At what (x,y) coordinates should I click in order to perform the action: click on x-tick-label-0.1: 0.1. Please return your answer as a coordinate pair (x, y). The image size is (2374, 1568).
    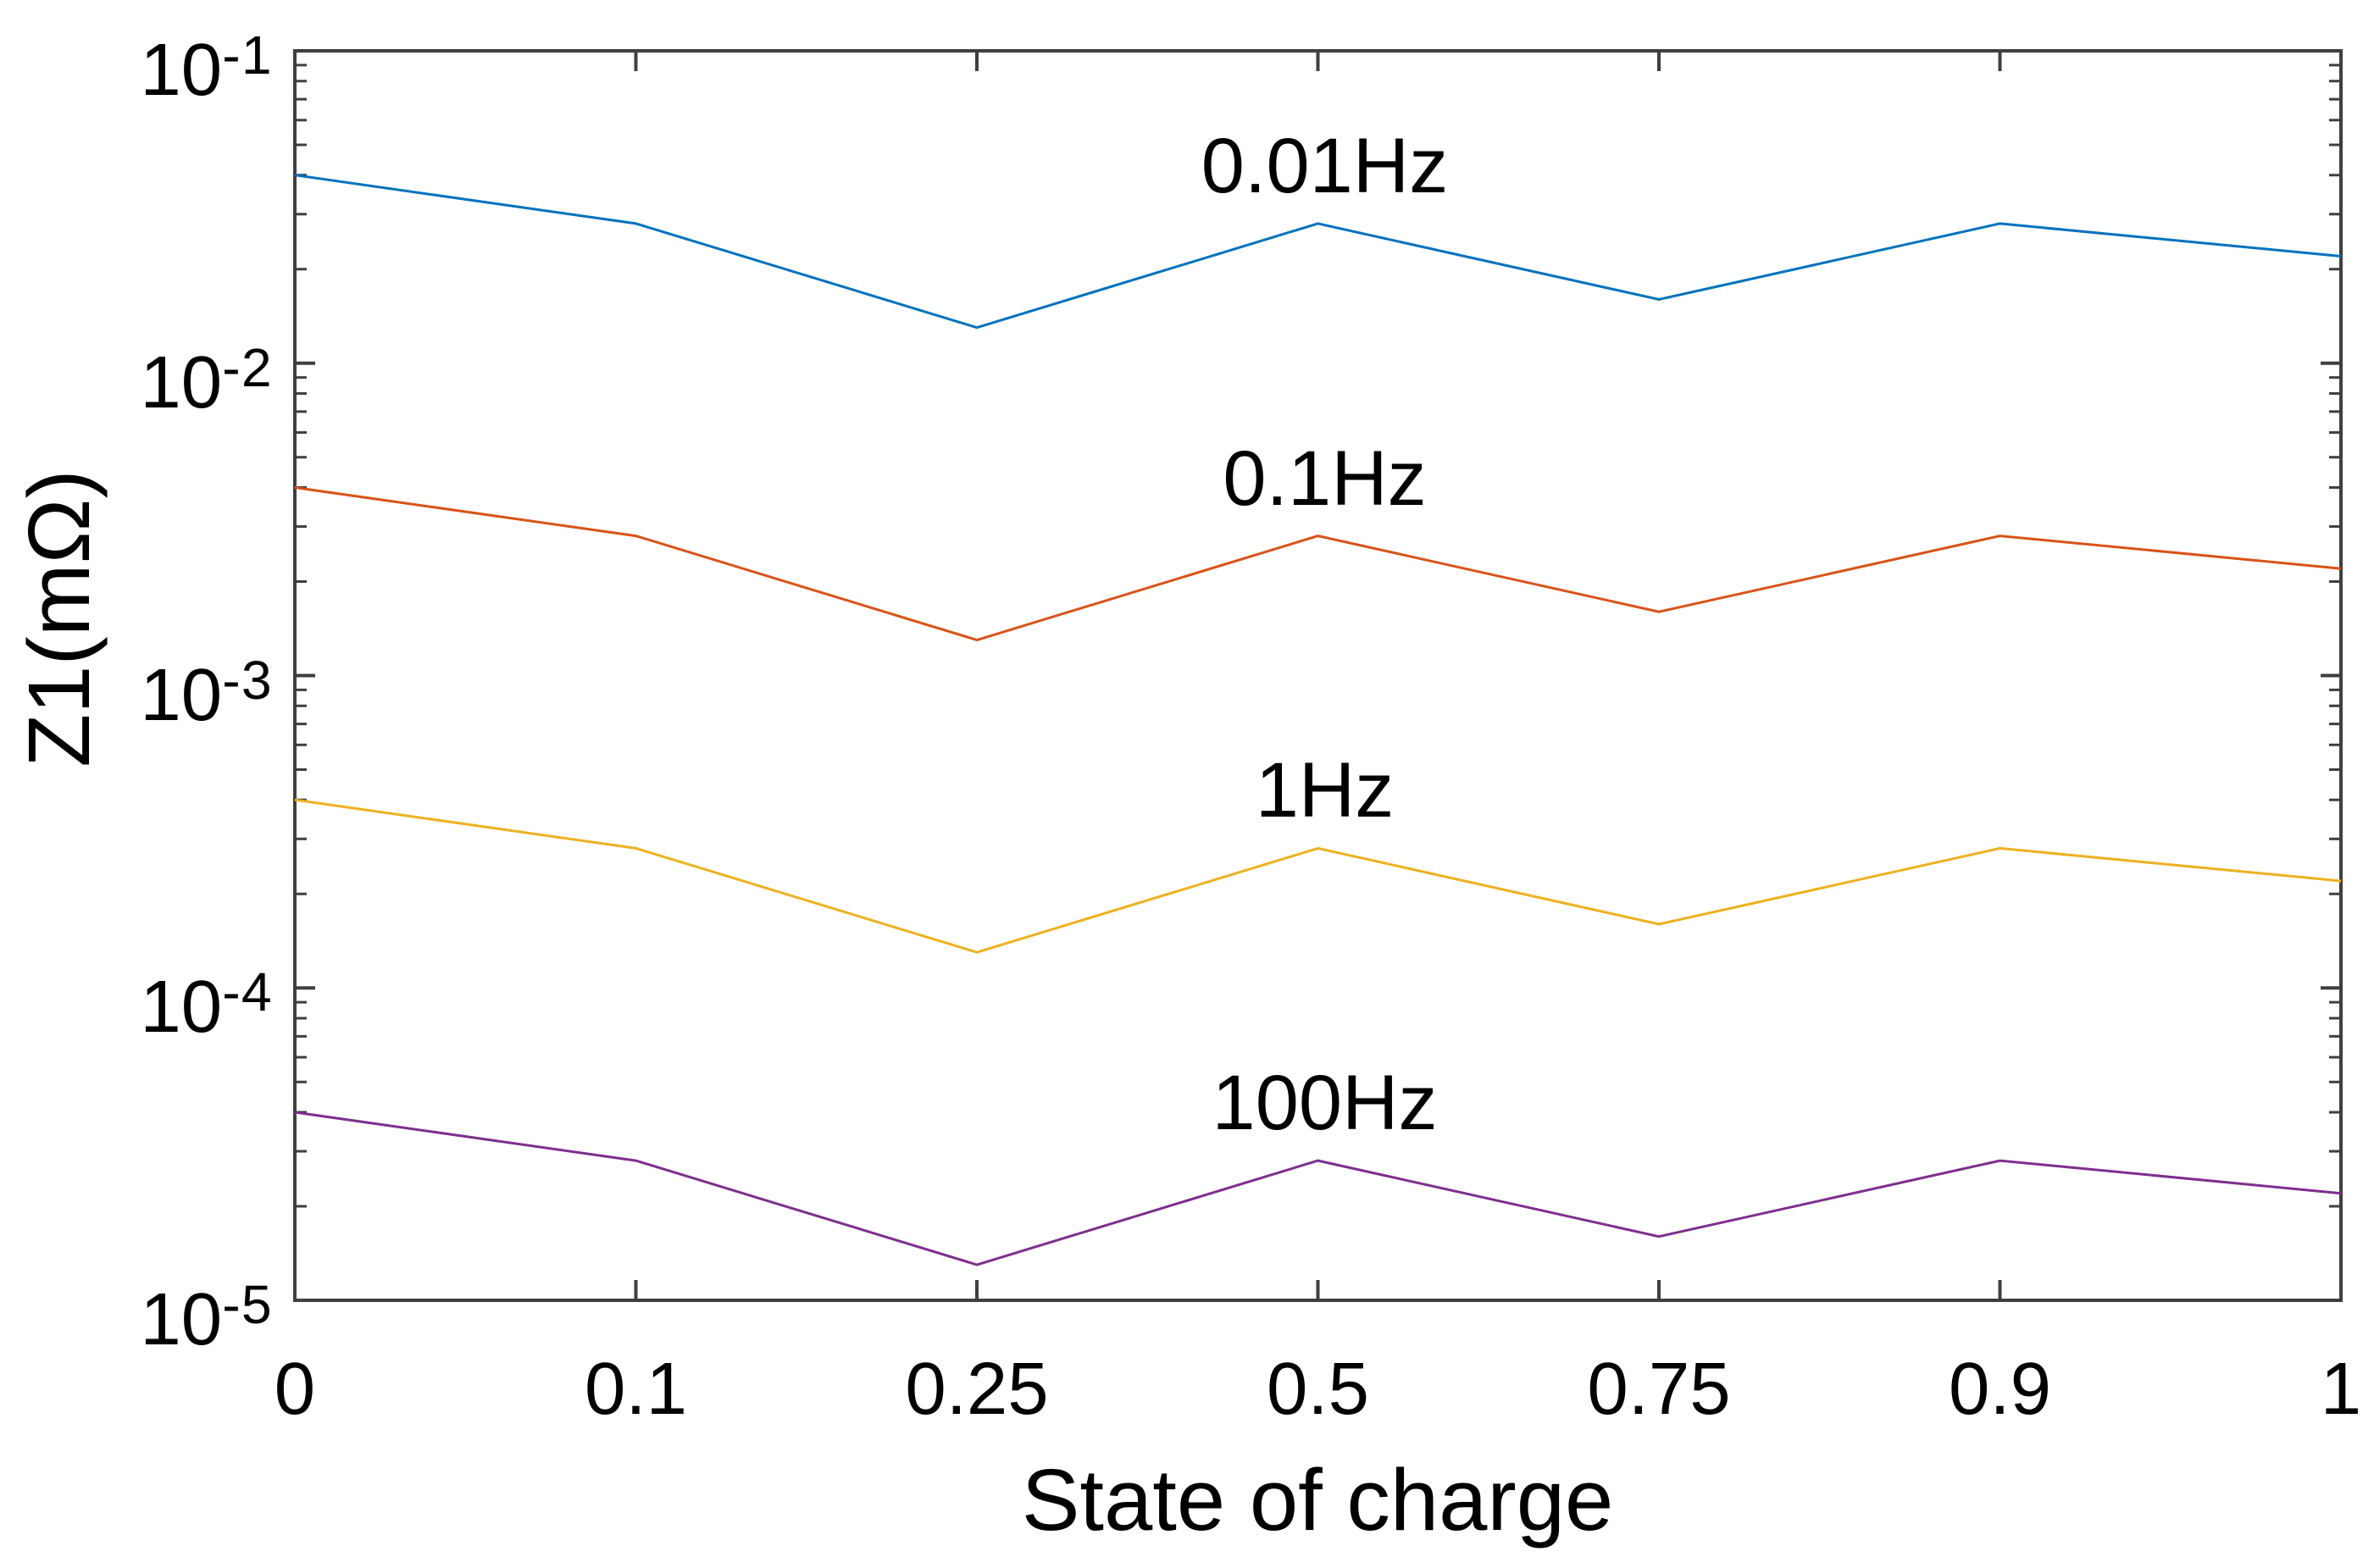
    Looking at the image, I should click on (636, 1389).